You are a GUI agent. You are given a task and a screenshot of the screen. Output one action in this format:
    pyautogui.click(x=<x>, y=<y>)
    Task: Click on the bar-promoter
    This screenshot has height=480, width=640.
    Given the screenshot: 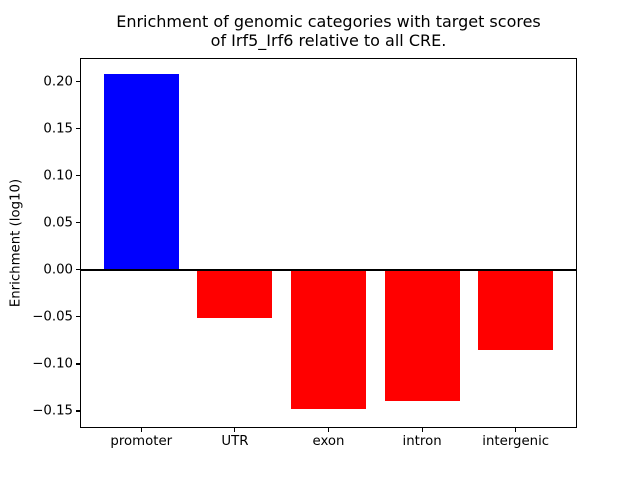 What is the action you would take?
    pyautogui.click(x=141, y=172)
    